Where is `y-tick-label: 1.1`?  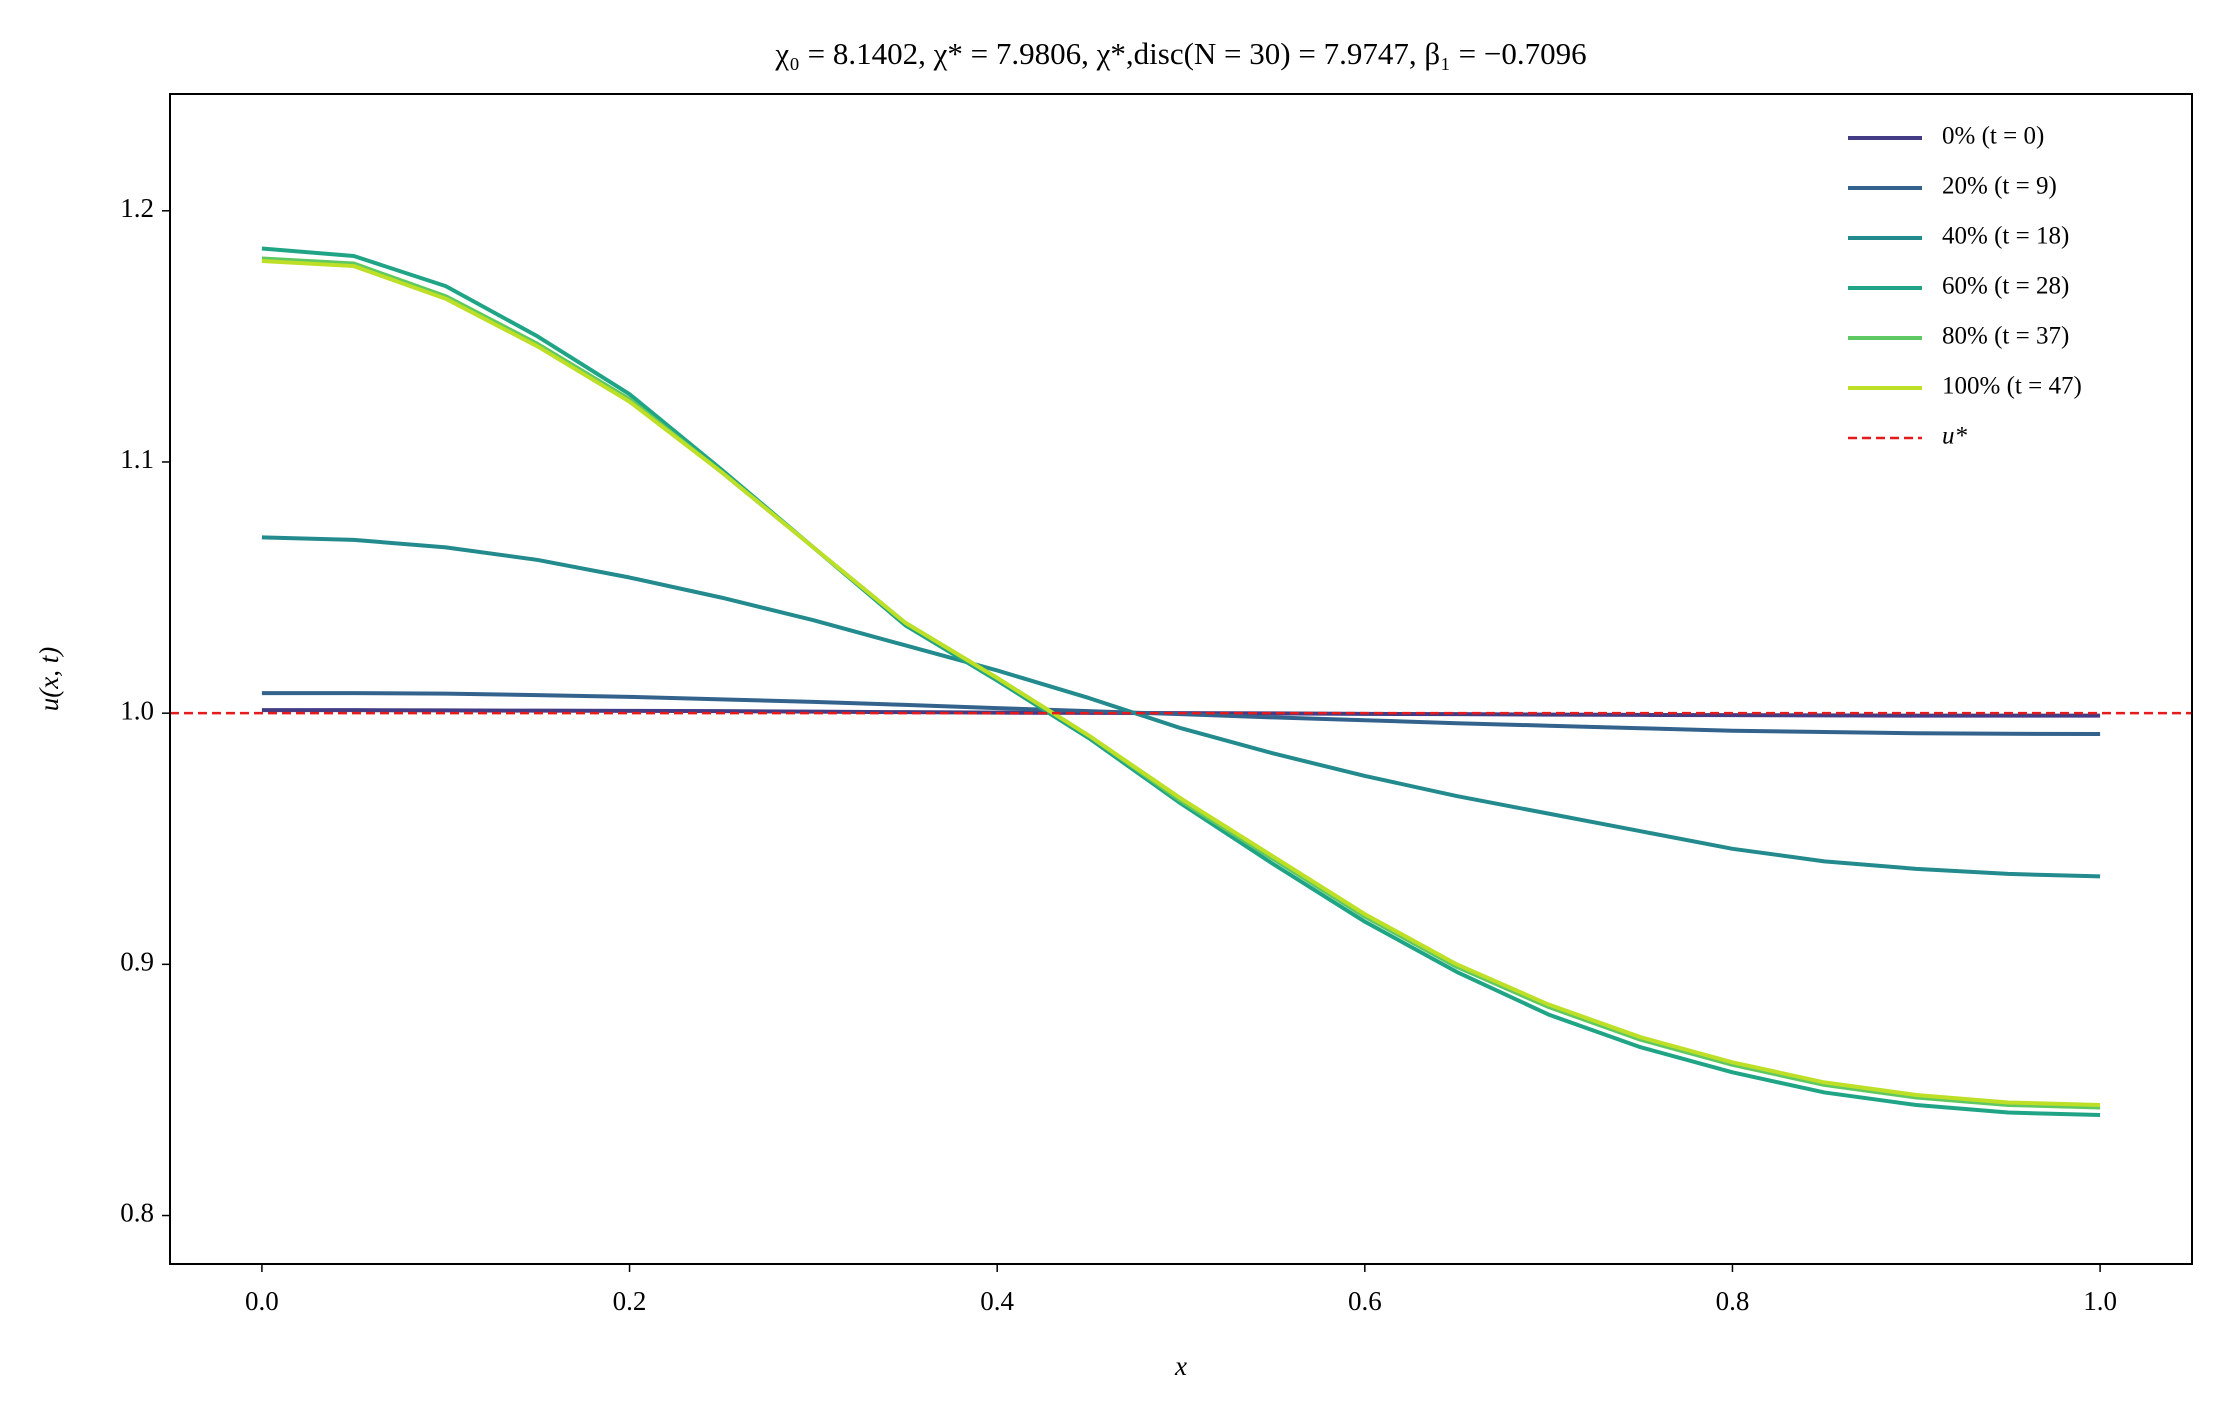 y-tick-label: 1.1 is located at coordinates (137, 459).